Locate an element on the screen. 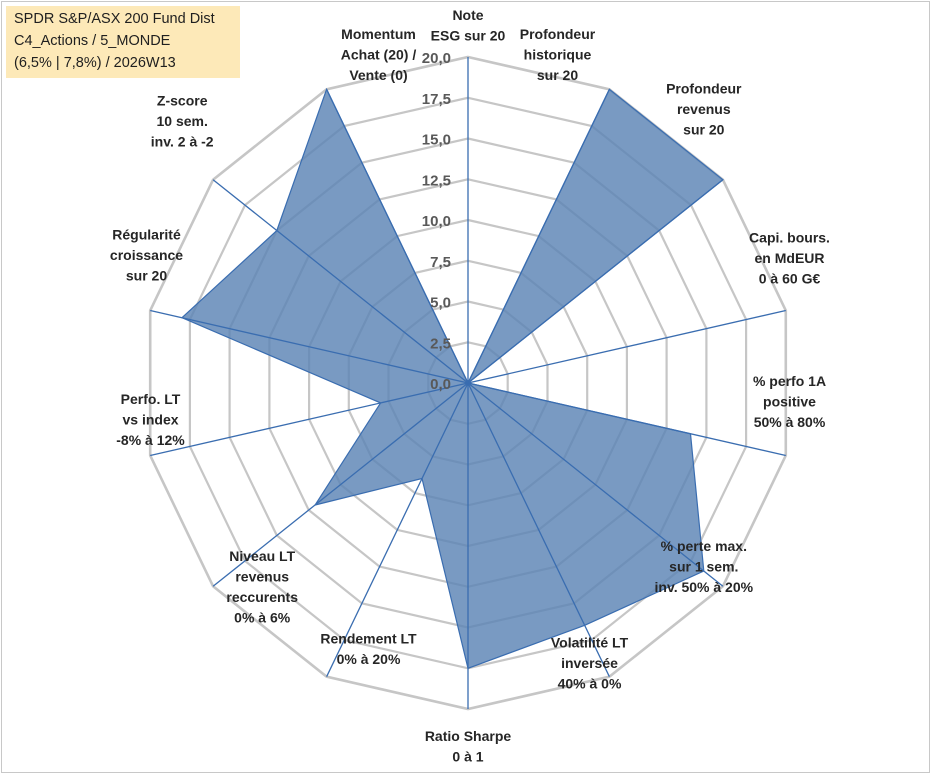  axis-label-6-line-0: Volatilité LT is located at coordinates (590, 642).